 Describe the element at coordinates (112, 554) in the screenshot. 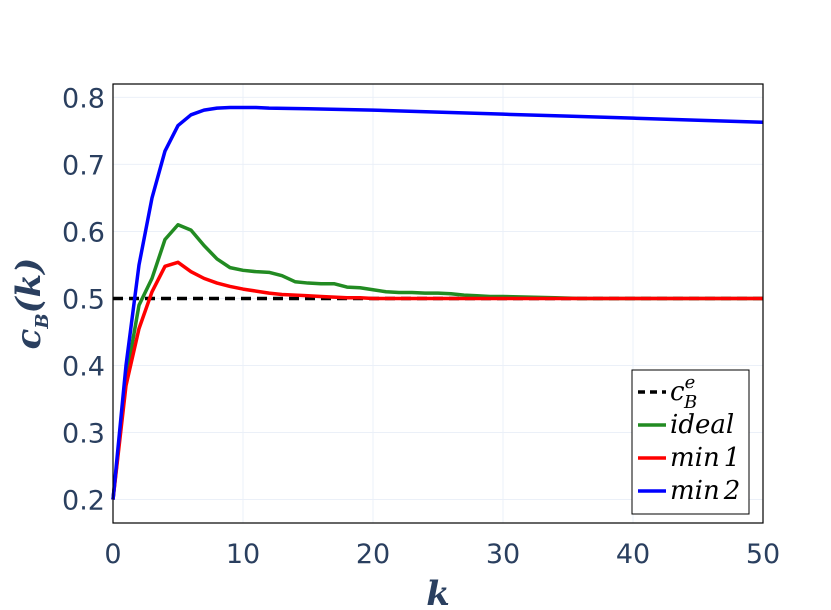

I see `x-tick-label: 0` at that location.